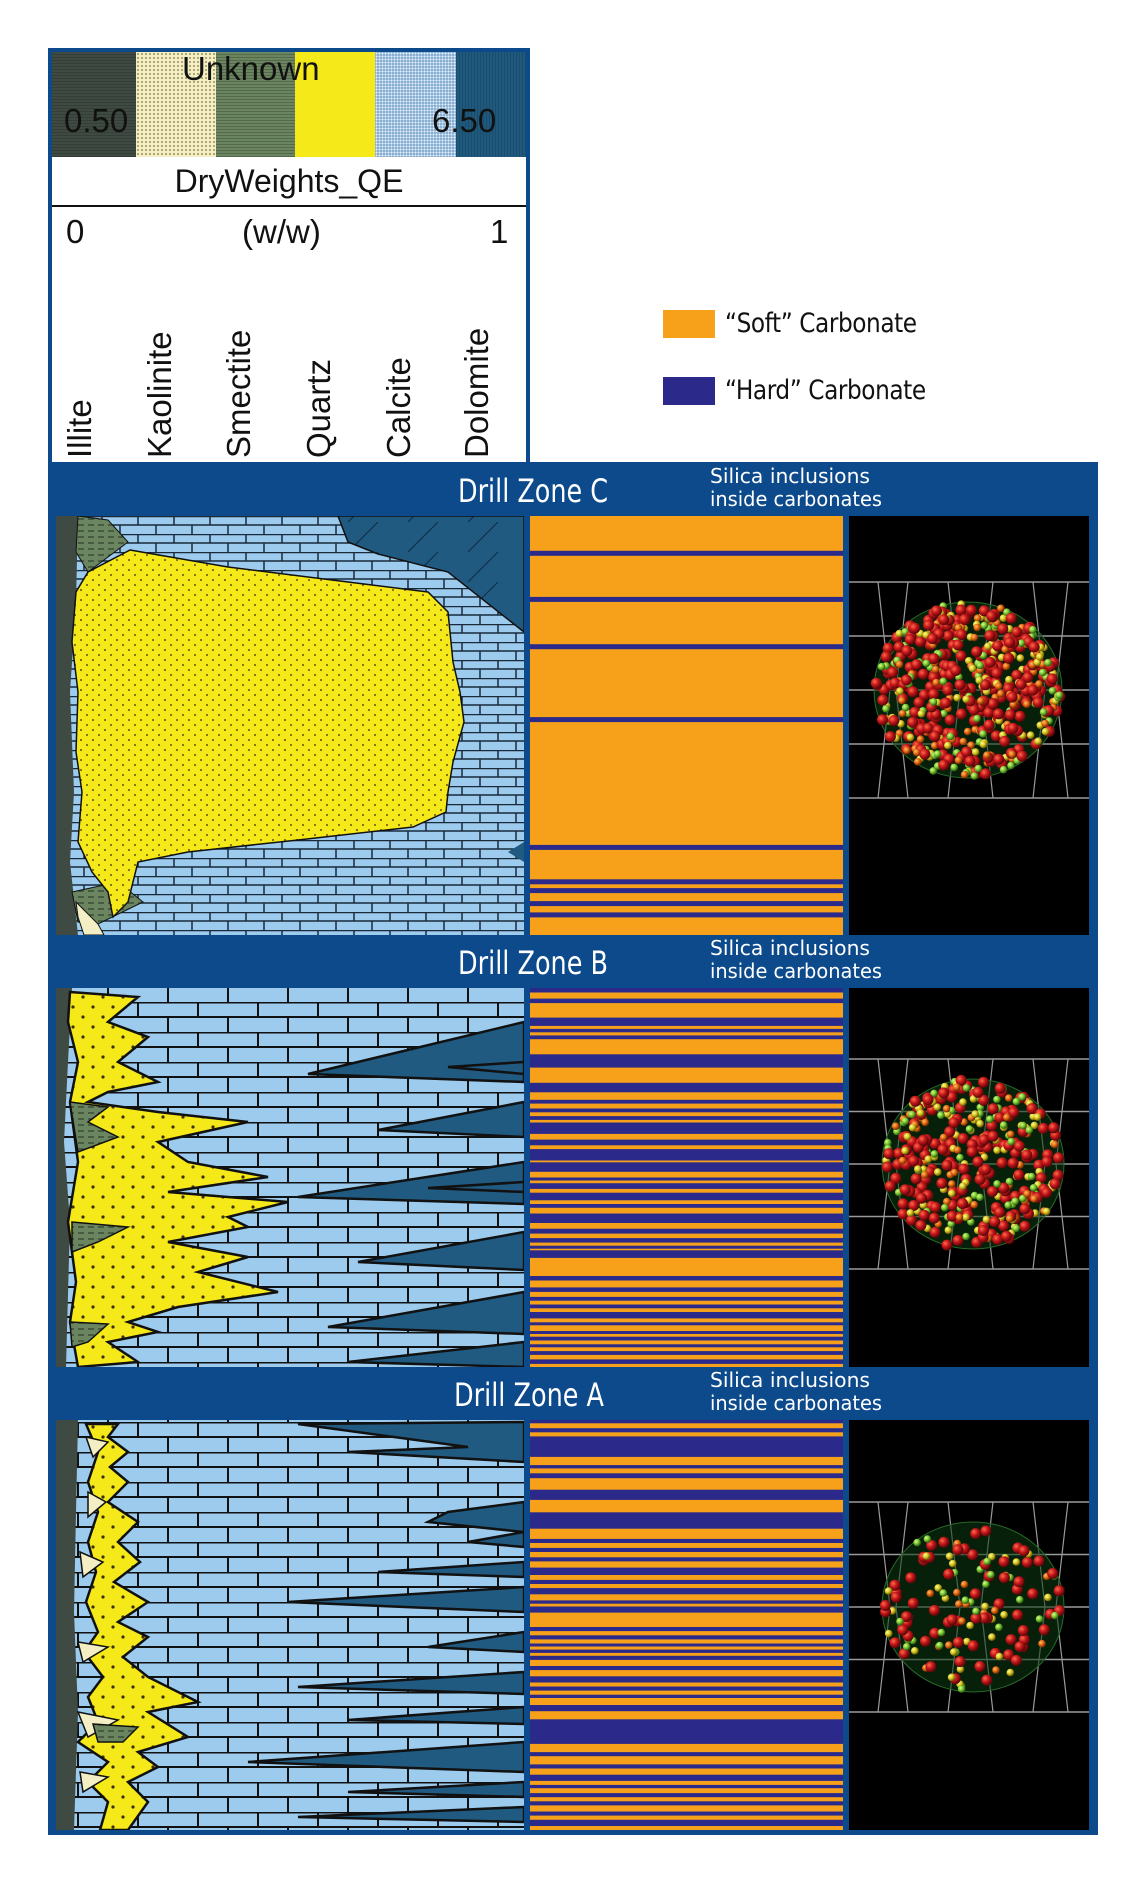  What do you see at coordinates (825, 390) in the screenshot?
I see `hard-carbonate-label: “Hard” Carbonate` at bounding box center [825, 390].